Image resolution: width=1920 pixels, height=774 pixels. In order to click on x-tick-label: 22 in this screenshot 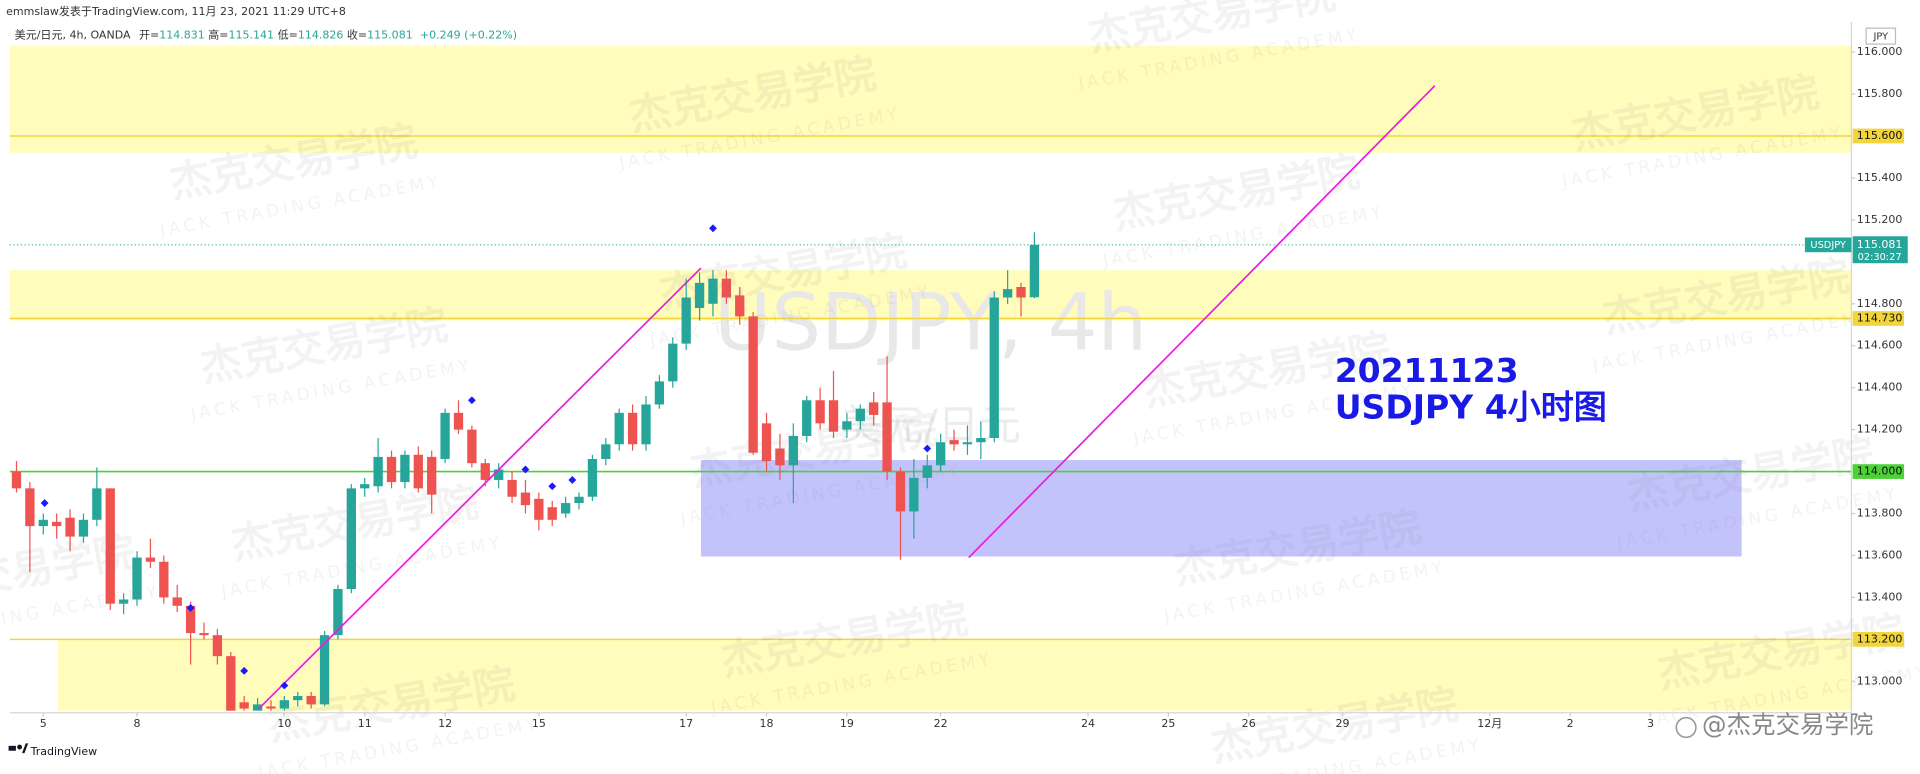, I will do `click(941, 723)`.